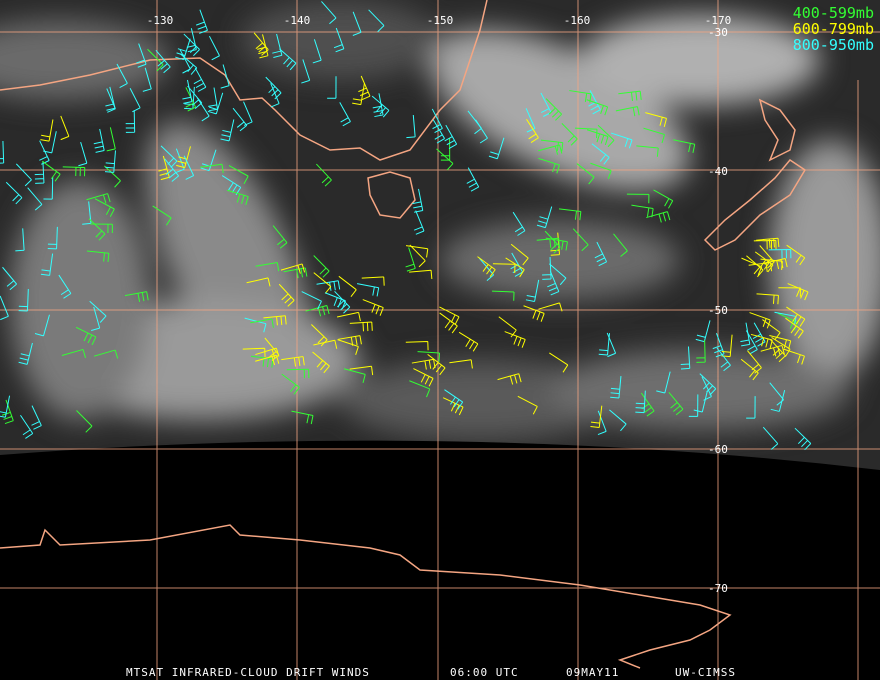  What do you see at coordinates (592, 672) in the screenshot?
I see `date: 09MAY11` at bounding box center [592, 672].